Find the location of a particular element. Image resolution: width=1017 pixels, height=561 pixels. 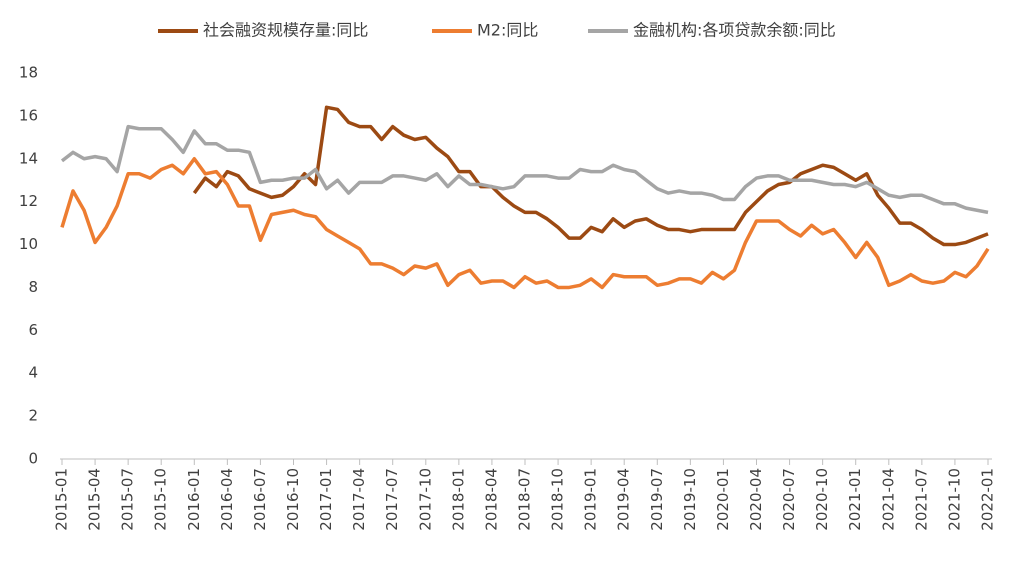

x-tick-label: 2019-01 is located at coordinates (591, 499).